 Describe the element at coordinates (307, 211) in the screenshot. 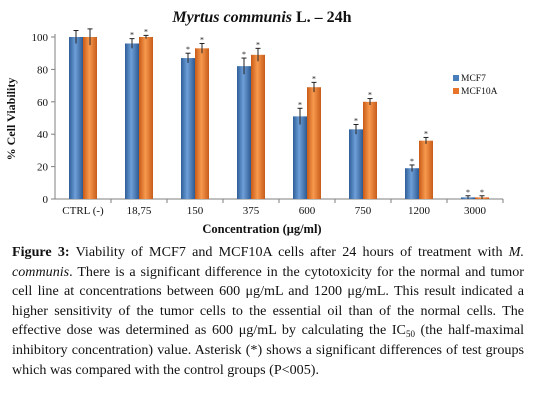

I see `x-tick-label: 600` at that location.